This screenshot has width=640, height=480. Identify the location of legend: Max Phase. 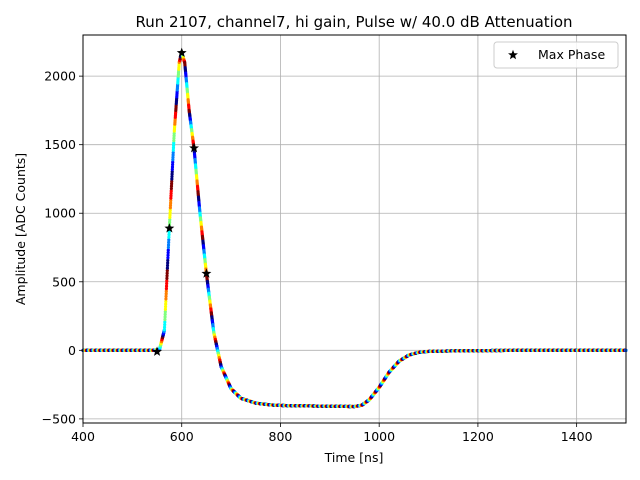
(556, 55).